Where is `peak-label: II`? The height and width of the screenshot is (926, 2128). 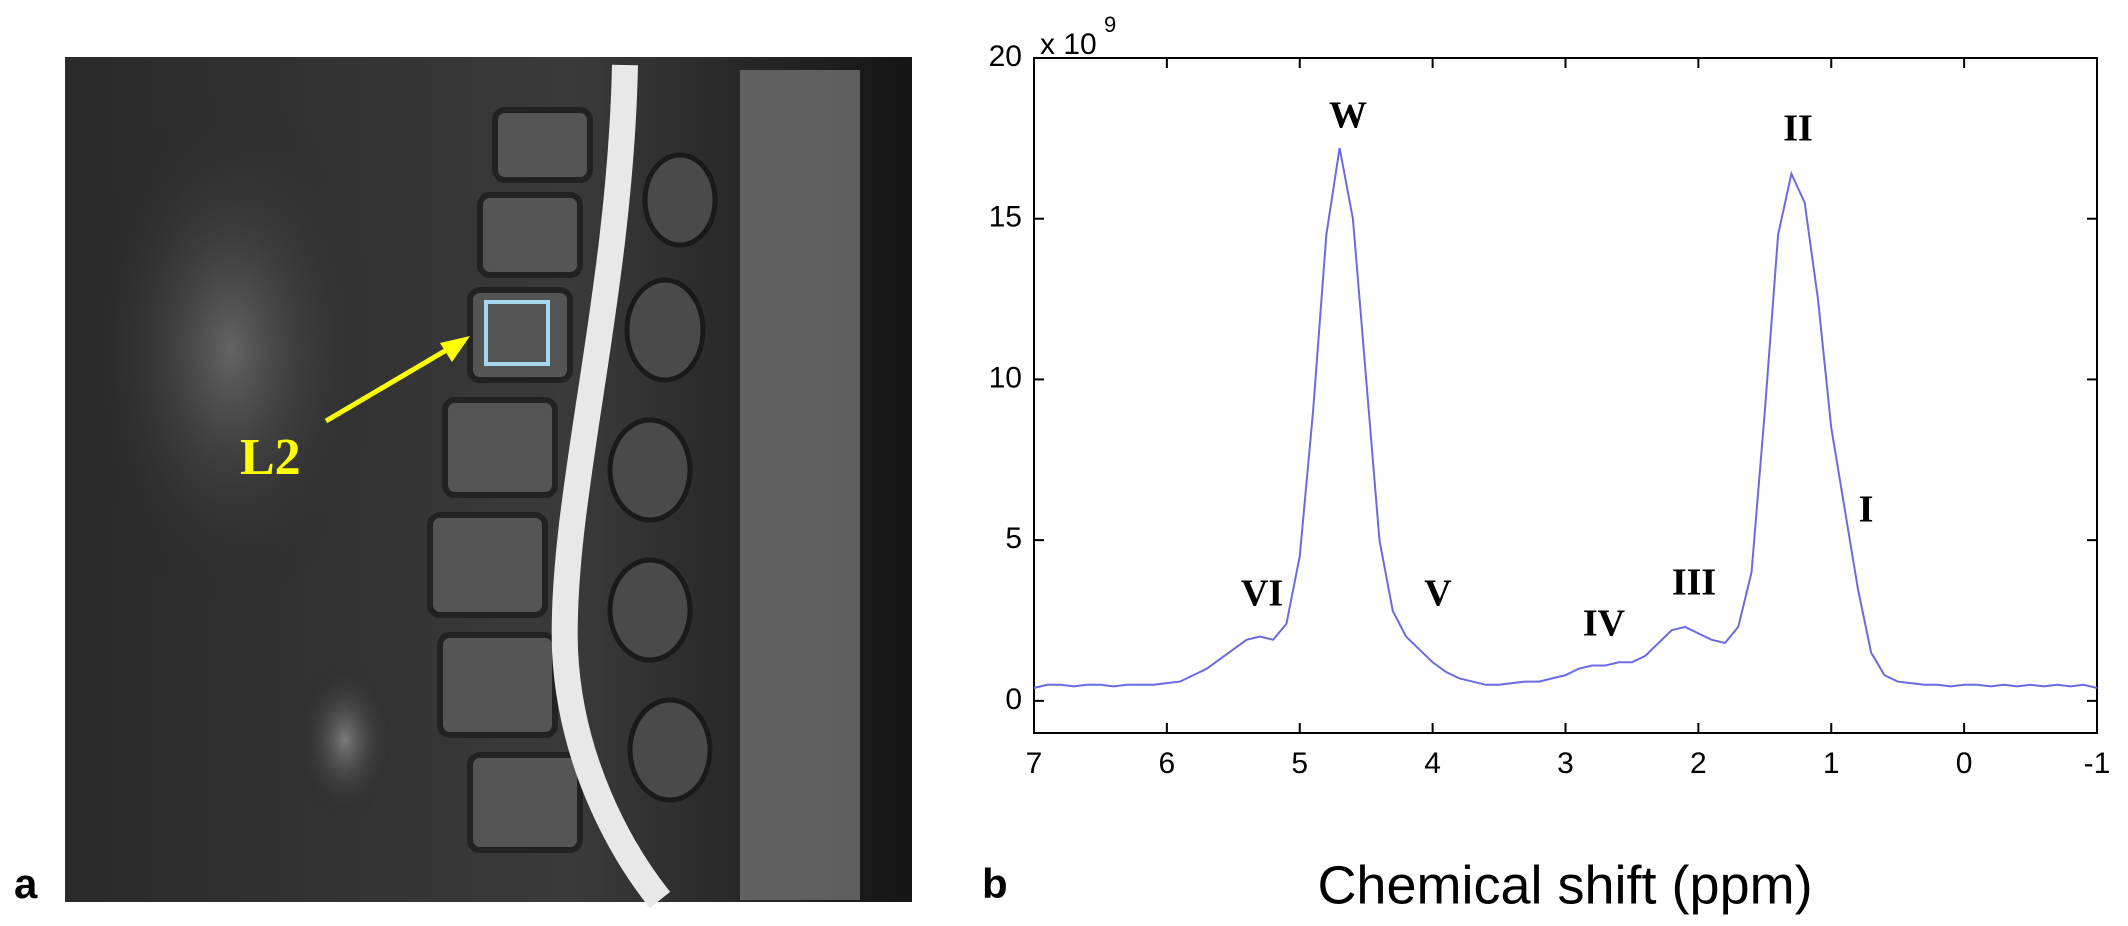
peak-label: II is located at coordinates (1798, 129).